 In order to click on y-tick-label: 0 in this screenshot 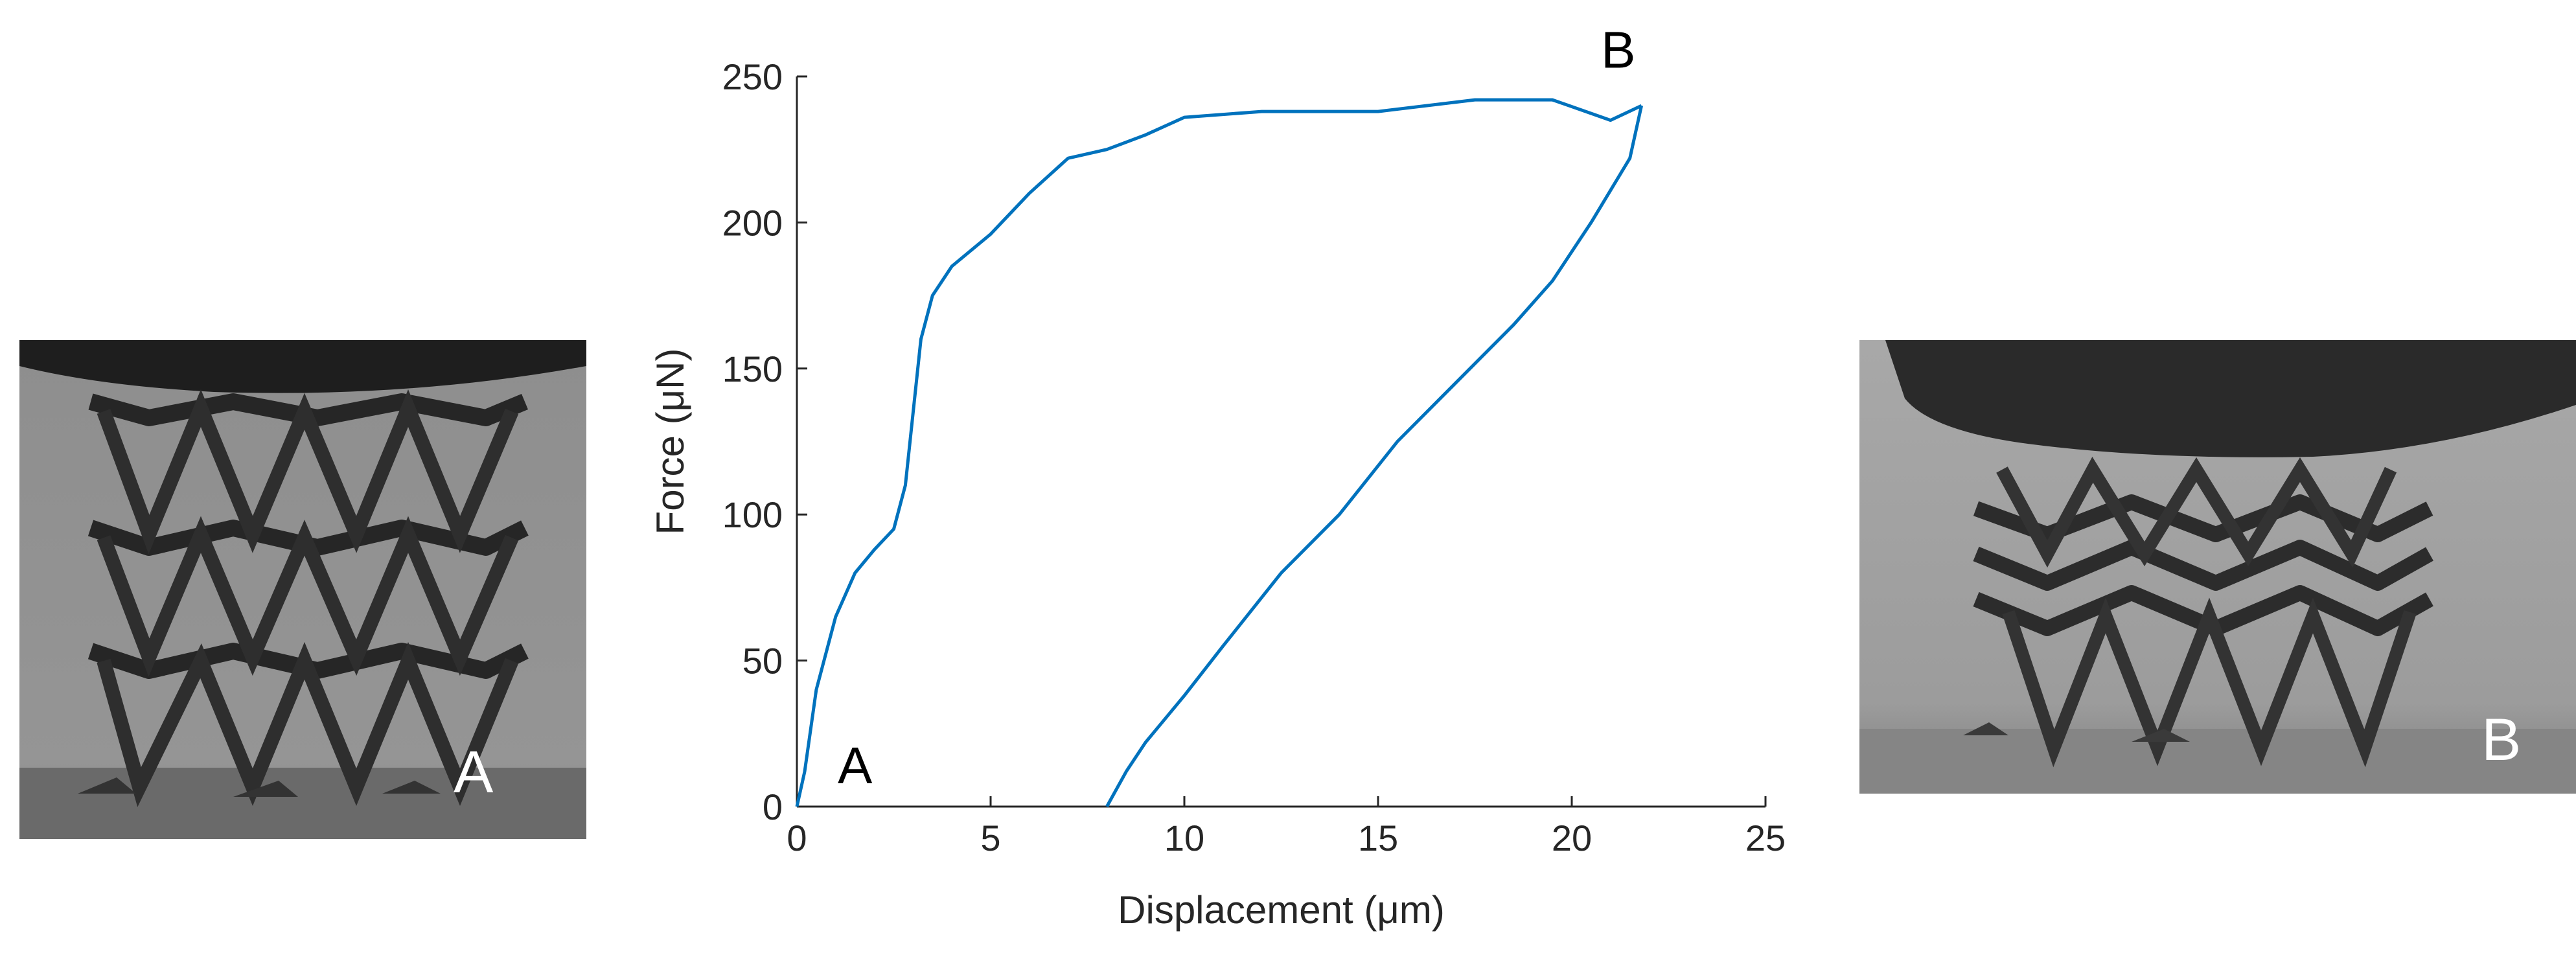, I will do `click(773, 806)`.